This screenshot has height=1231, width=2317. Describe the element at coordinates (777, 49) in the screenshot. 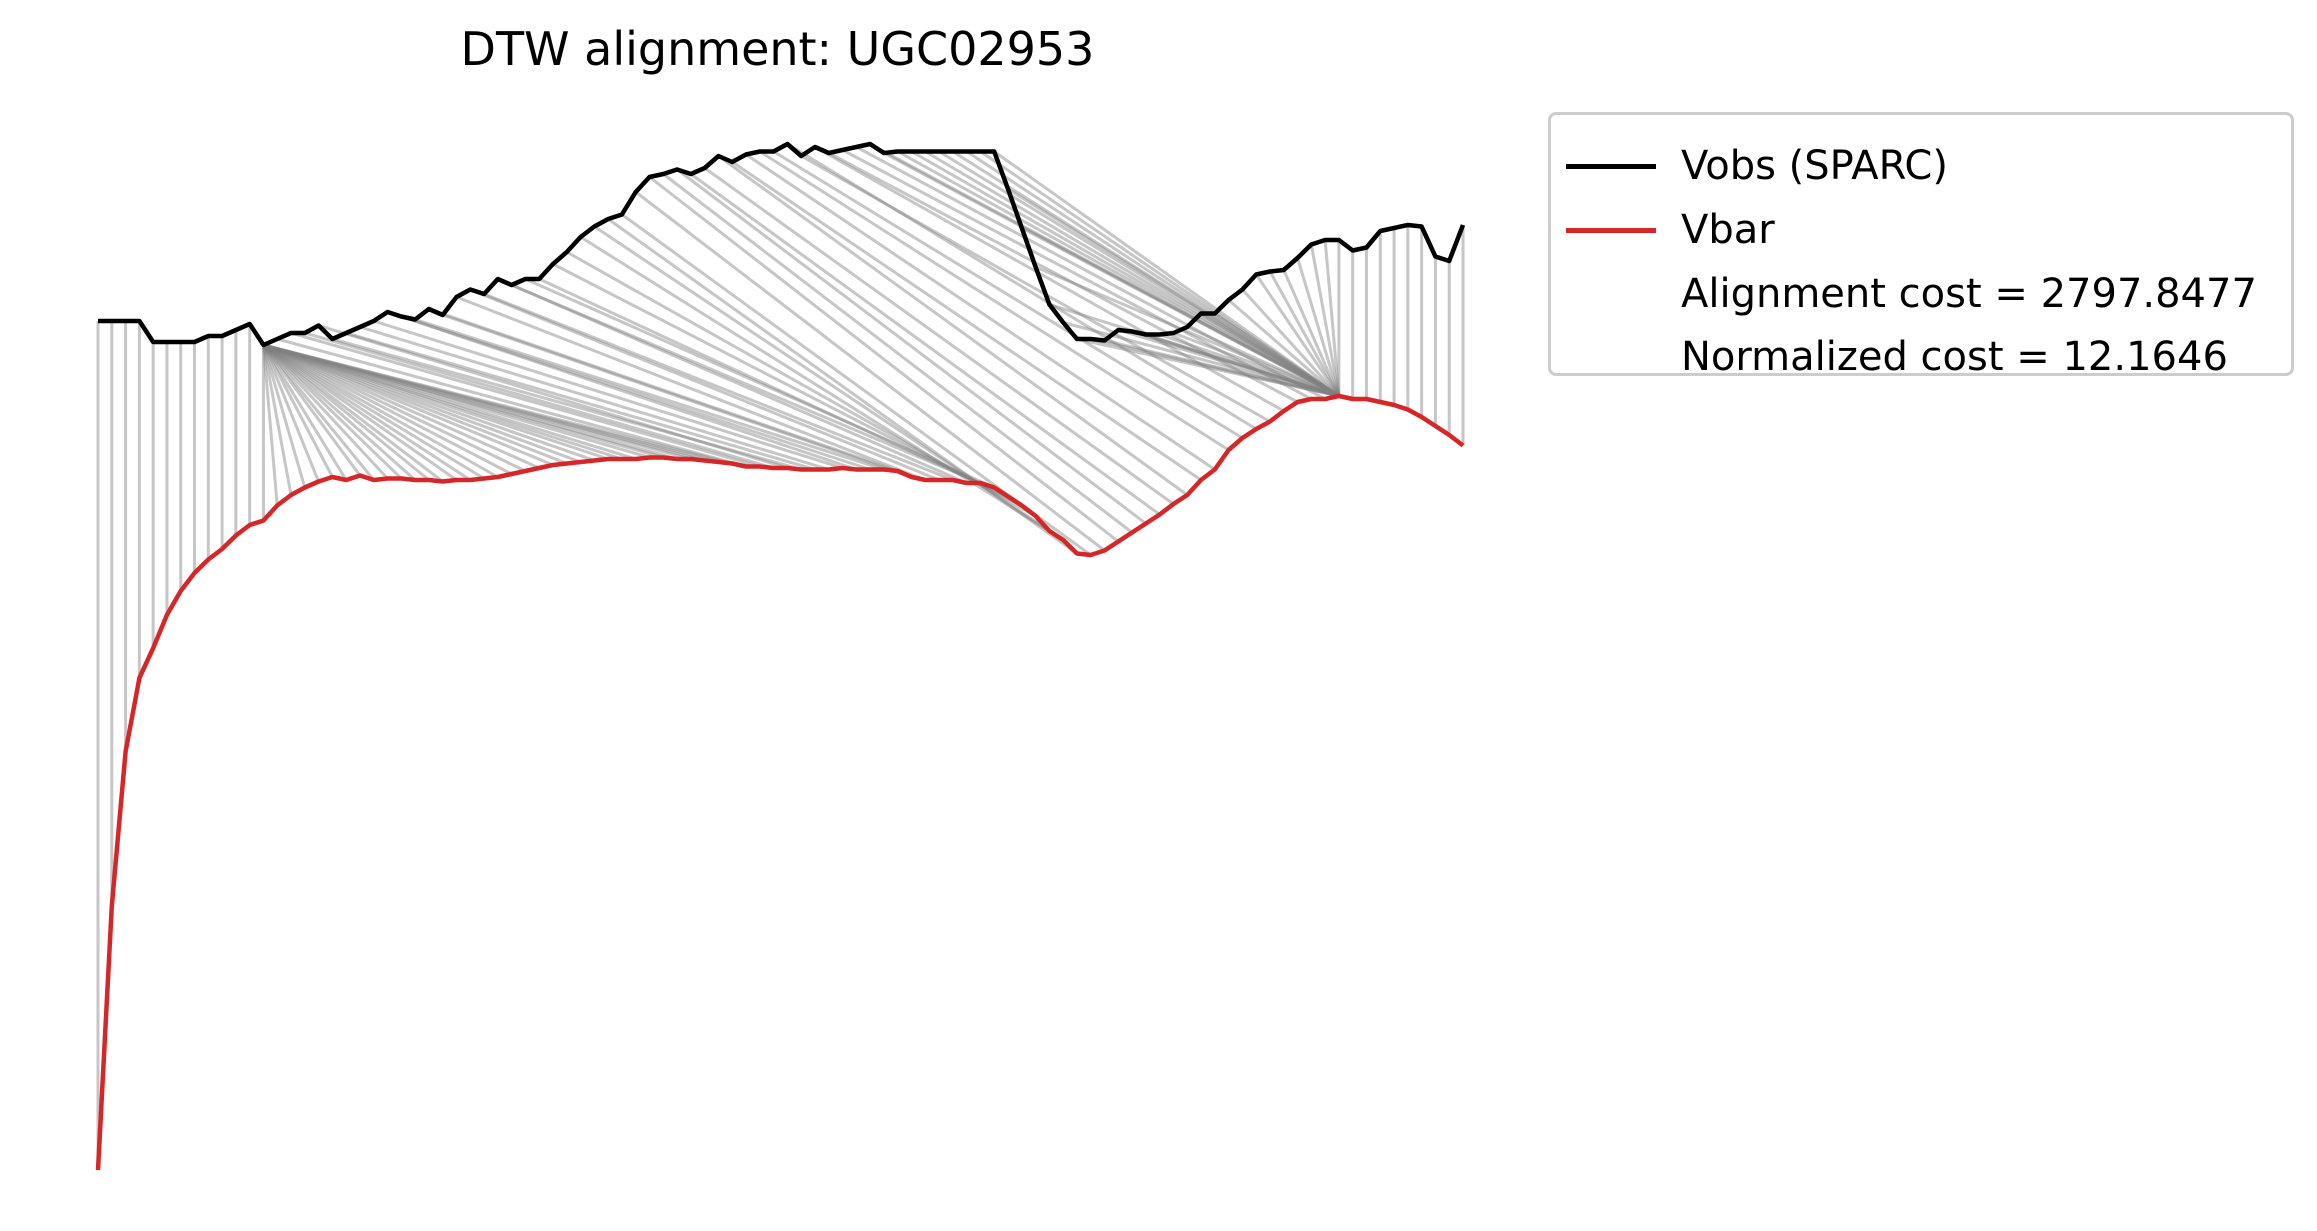

I see `chart-title: DTW alignment: UGC02953` at that location.